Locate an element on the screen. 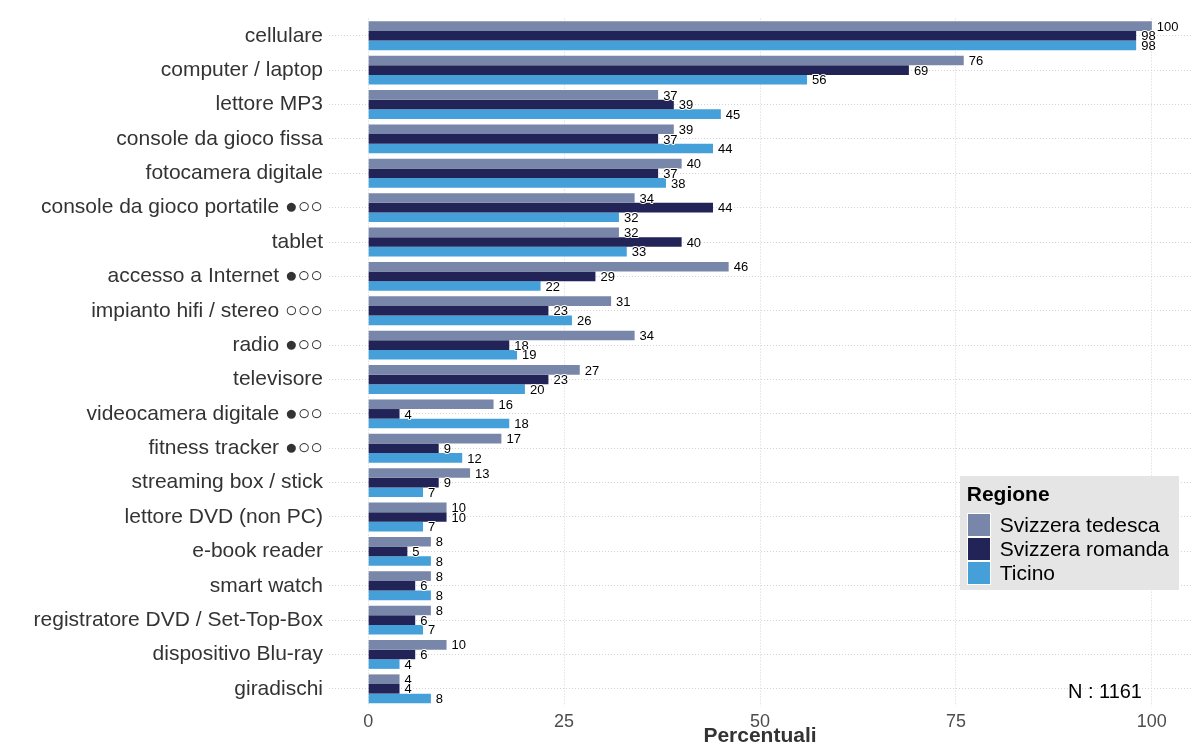 This screenshot has width=1192, height=749. data-label: 26 is located at coordinates (584, 321).